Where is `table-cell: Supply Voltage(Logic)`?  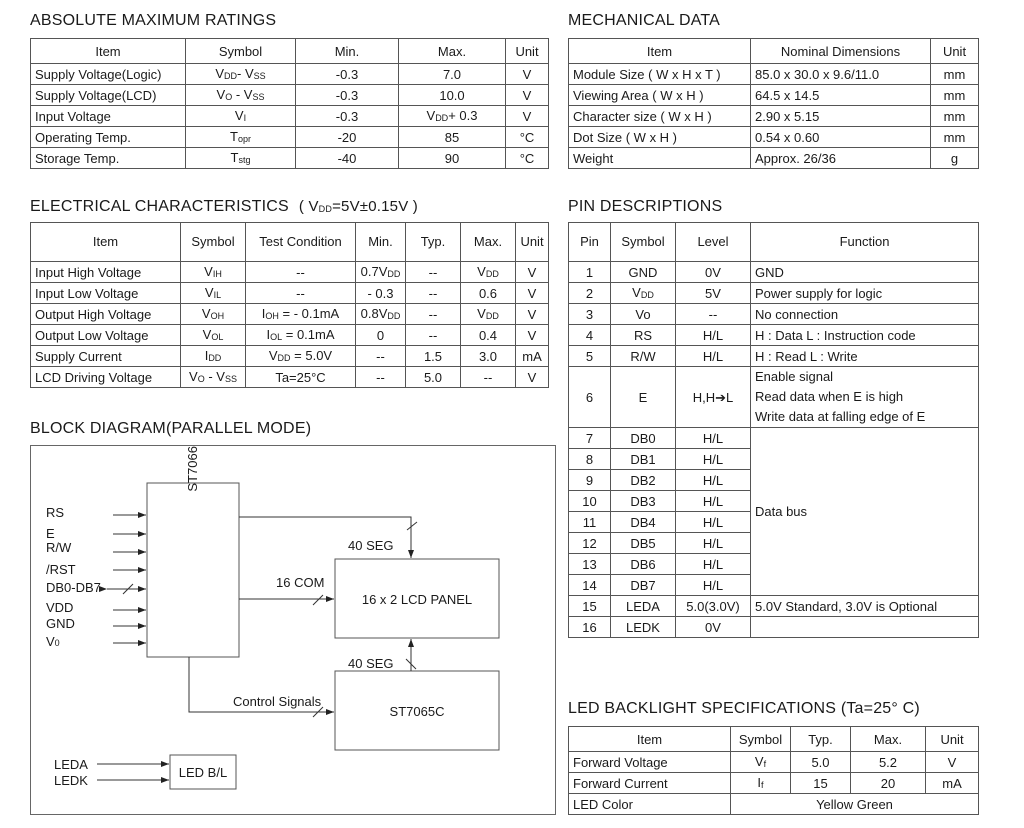 table-cell: Supply Voltage(Logic) is located at coordinates (108, 74).